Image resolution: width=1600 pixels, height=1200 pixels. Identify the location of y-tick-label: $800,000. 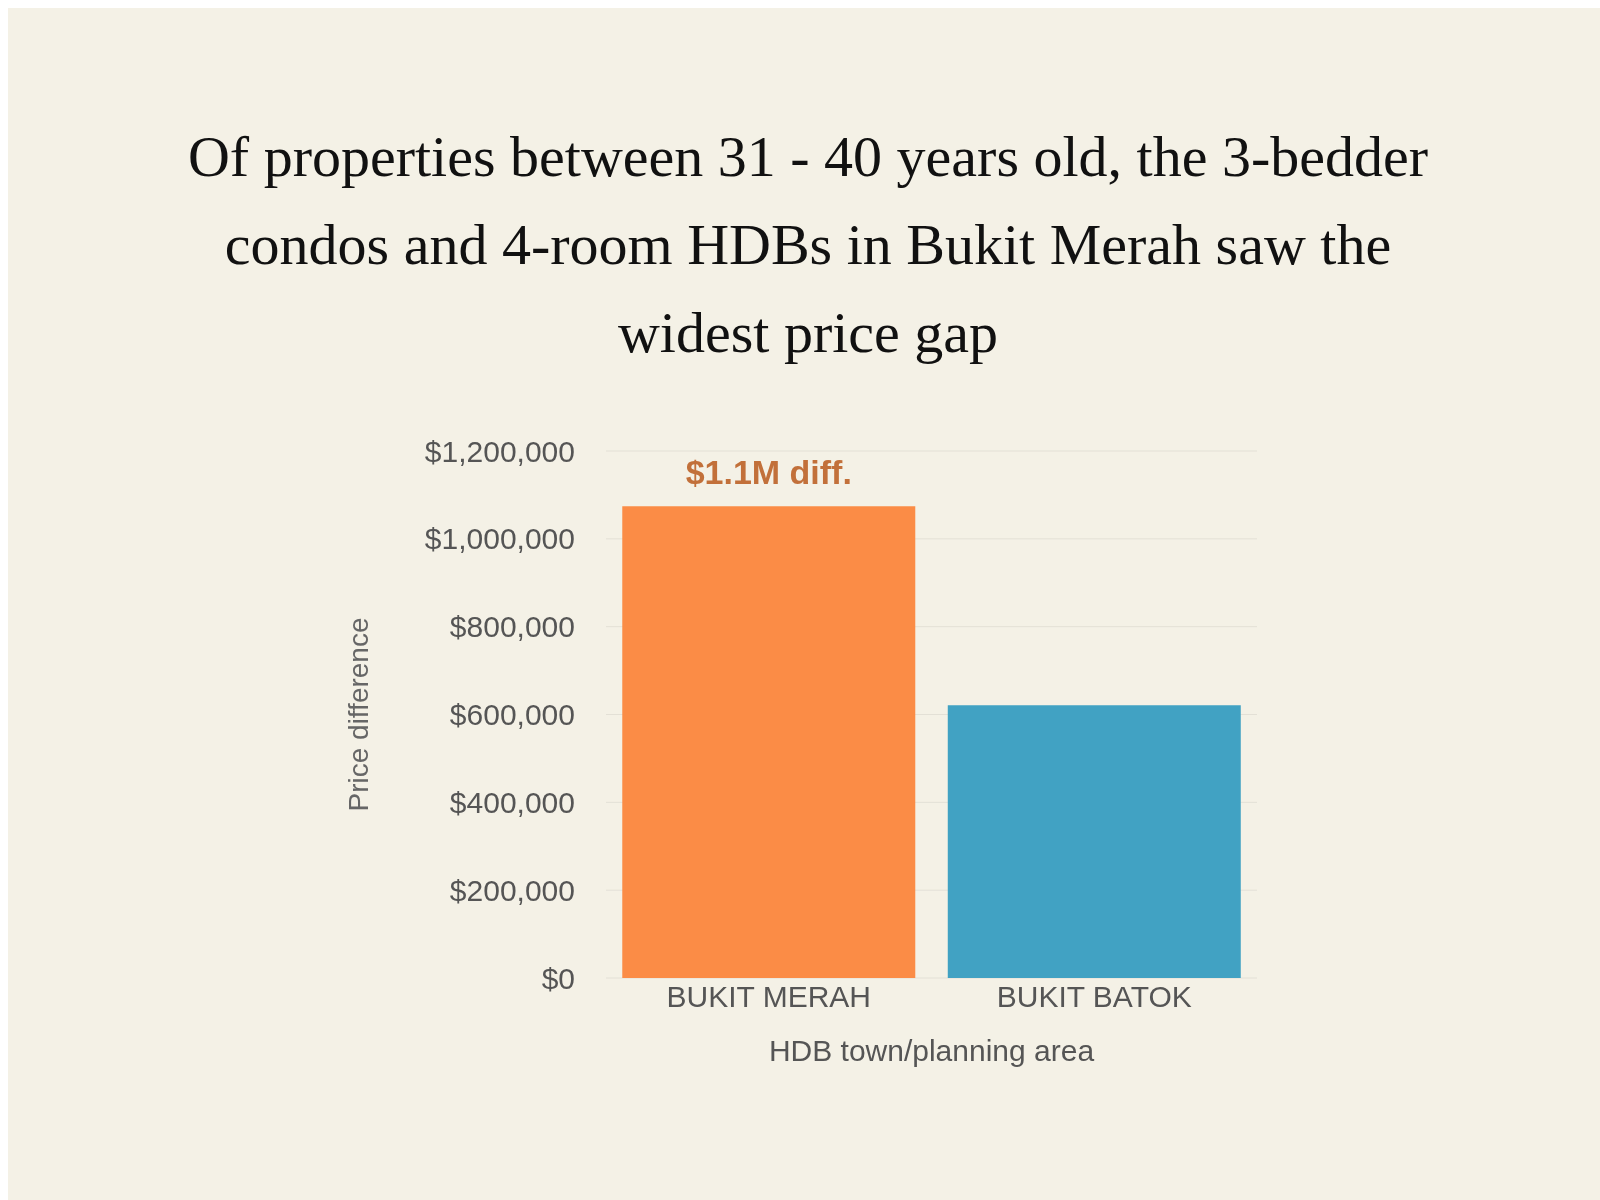
(512, 627).